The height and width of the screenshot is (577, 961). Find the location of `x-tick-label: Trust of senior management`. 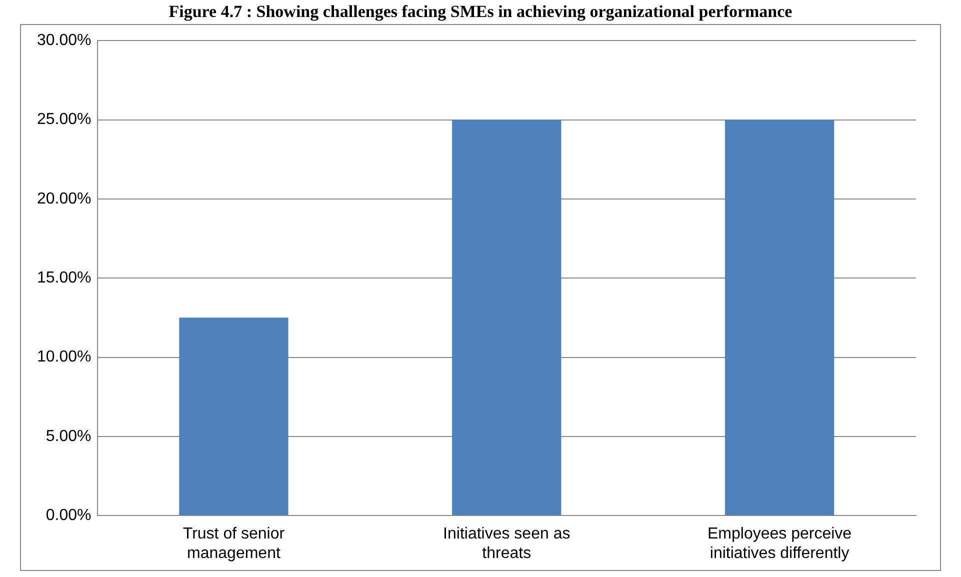

x-tick-label: Trust of senior management is located at coordinates (234, 544).